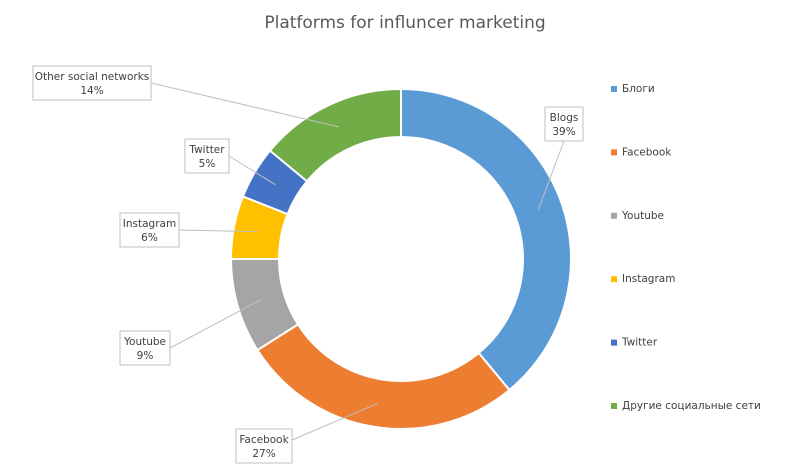 This screenshot has height=472, width=810. I want to click on legend-swatch-youtube, so click(614, 215).